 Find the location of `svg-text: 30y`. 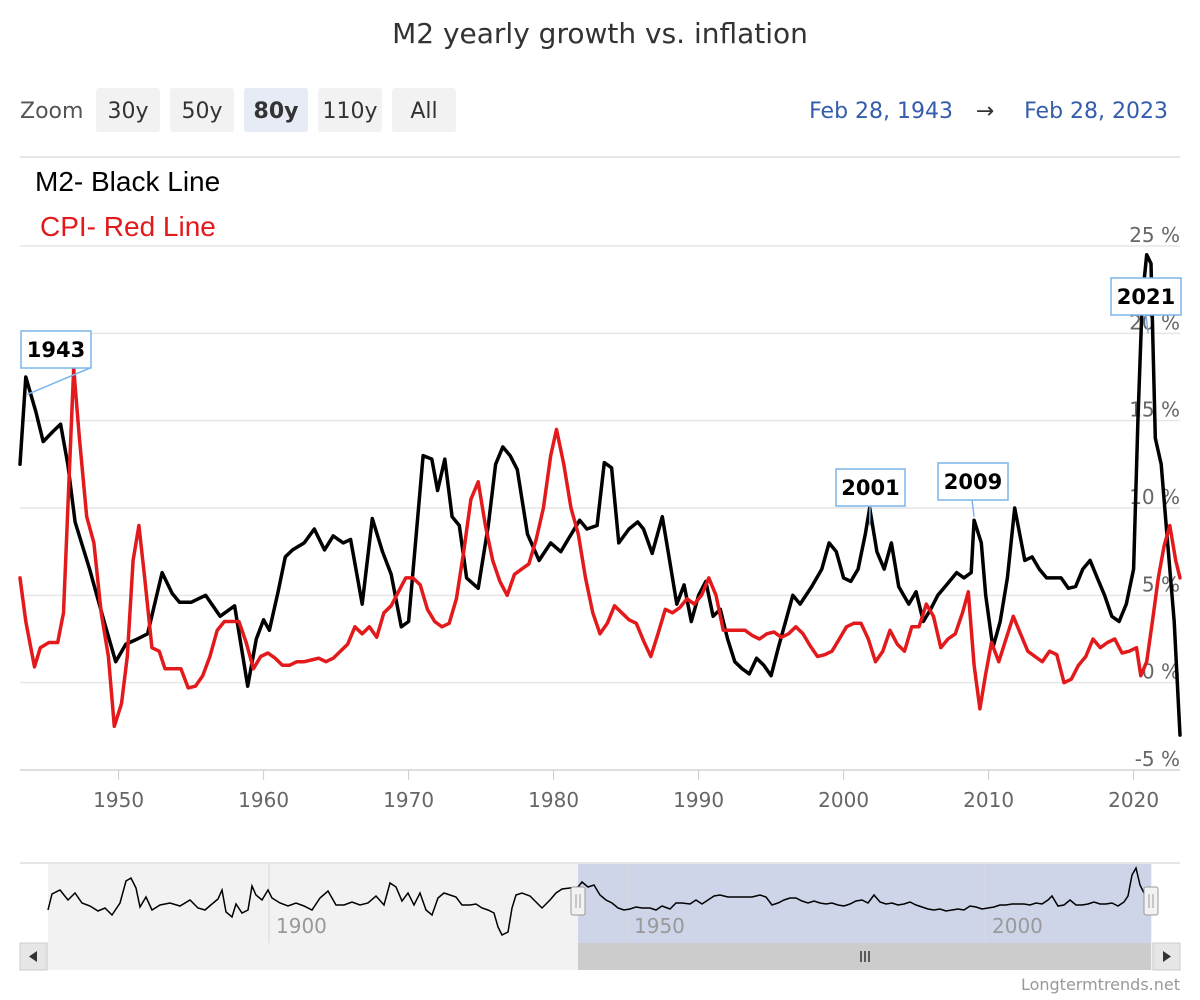

svg-text: 30y is located at coordinates (127, 111).